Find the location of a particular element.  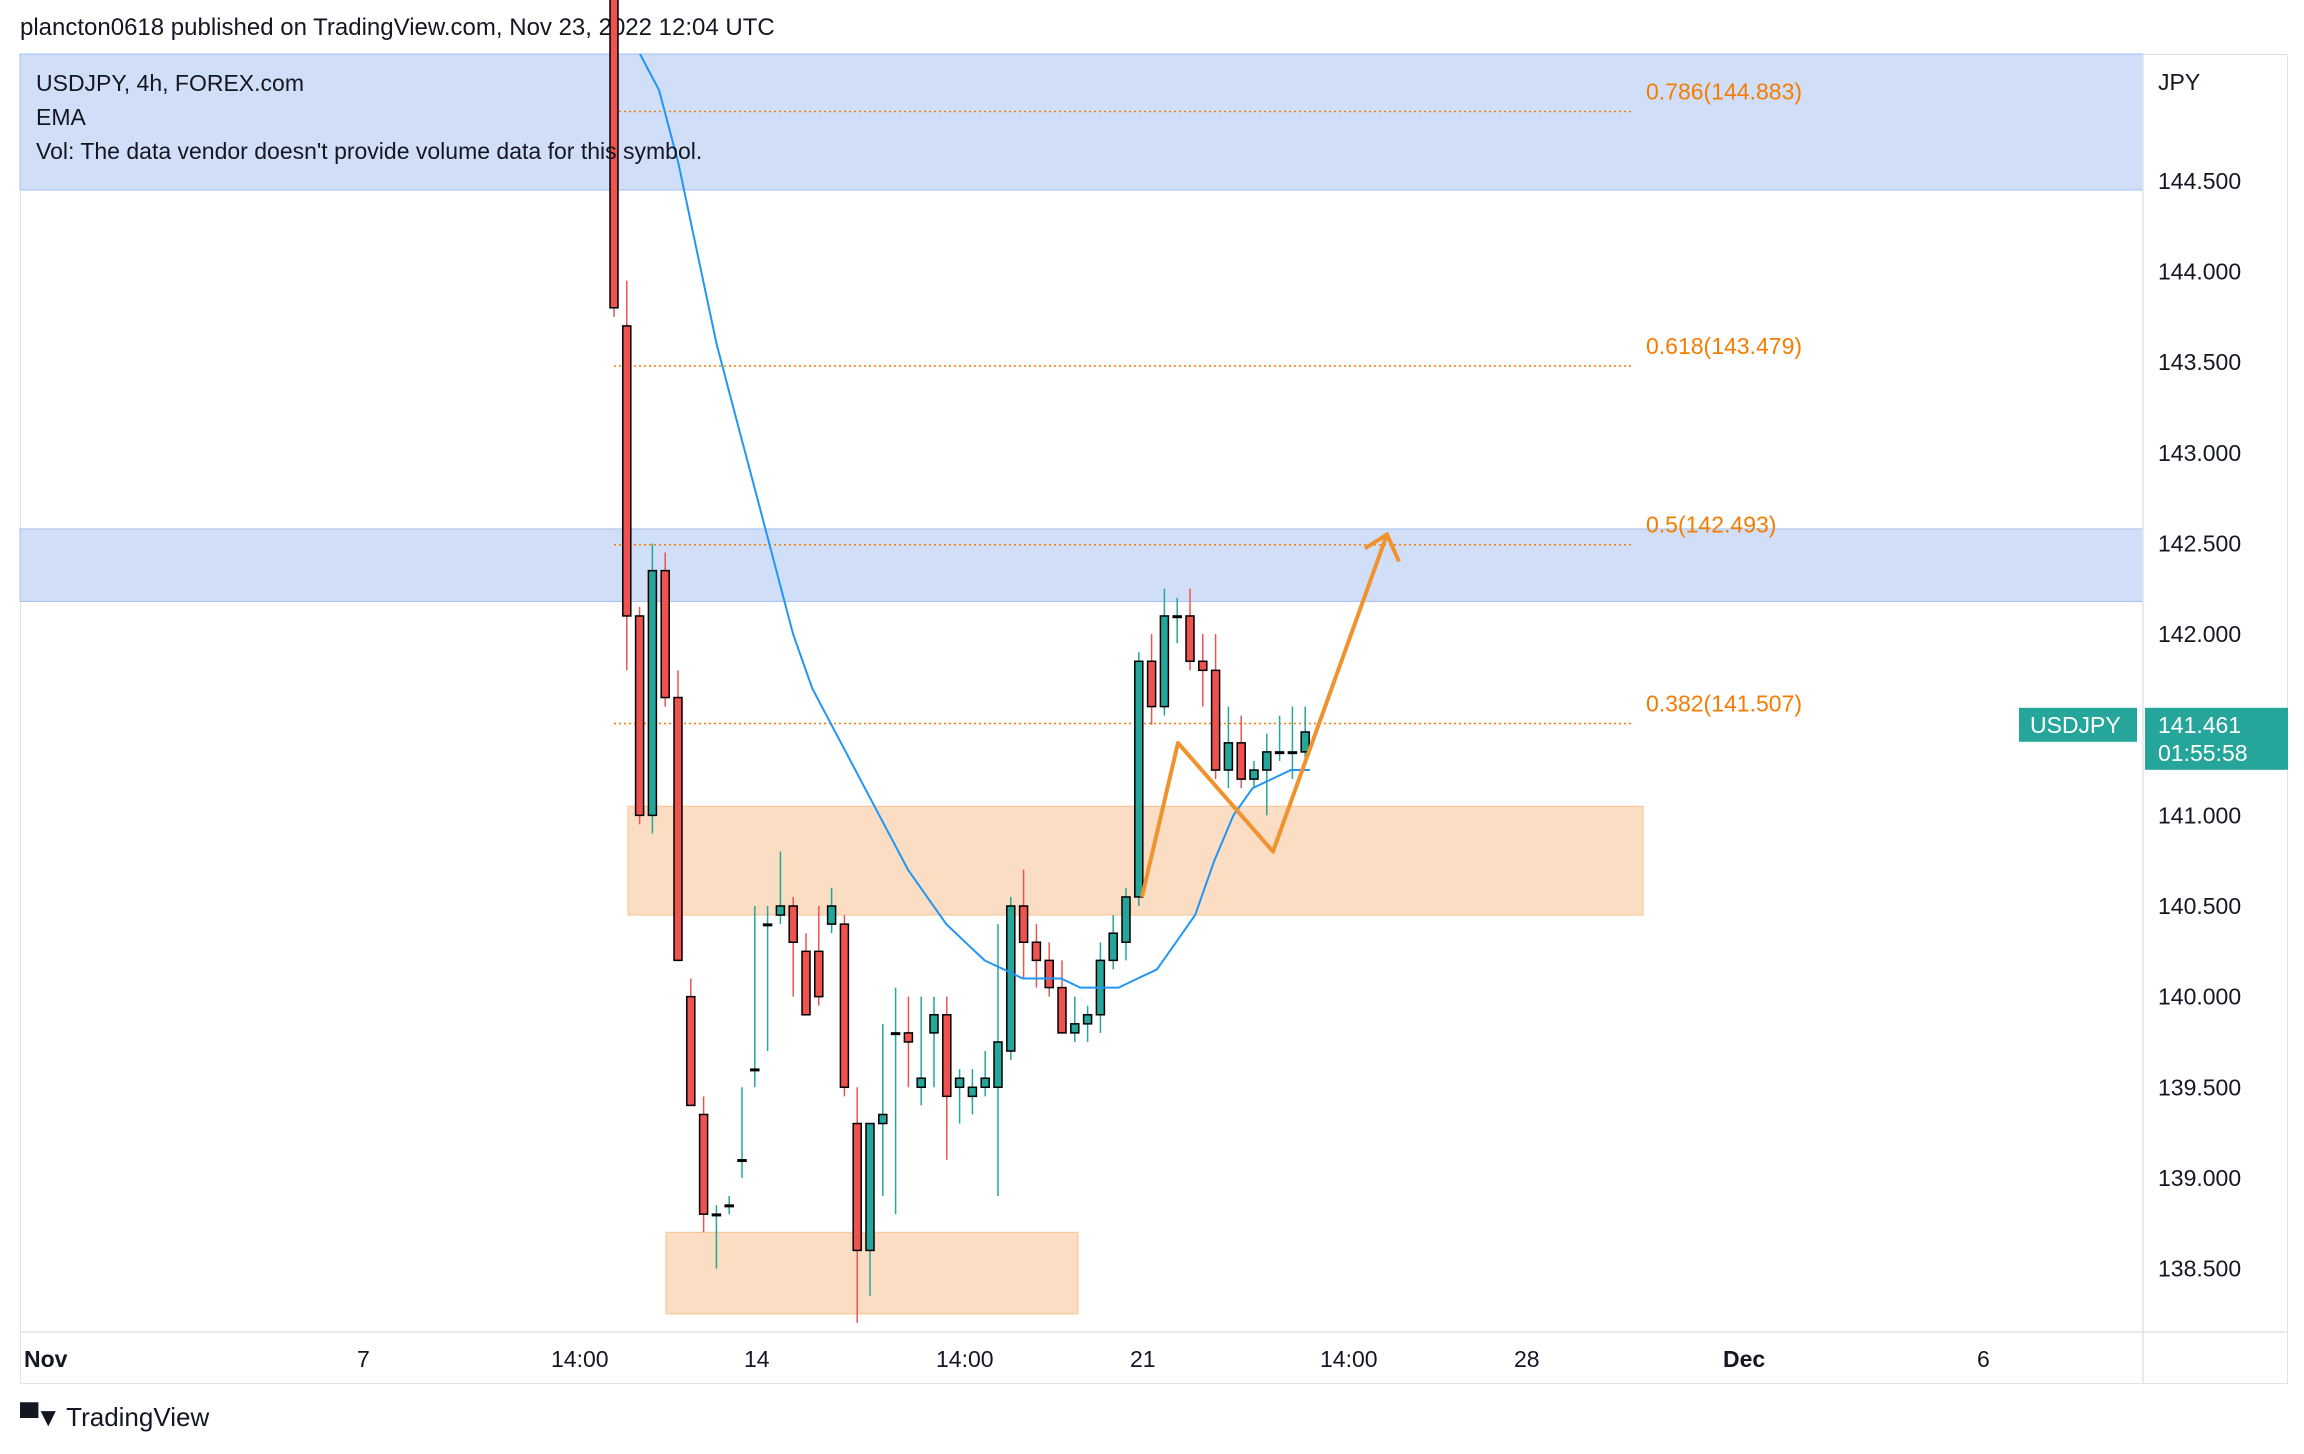

fib-label: 0.5(142.493) is located at coordinates (1711, 525).